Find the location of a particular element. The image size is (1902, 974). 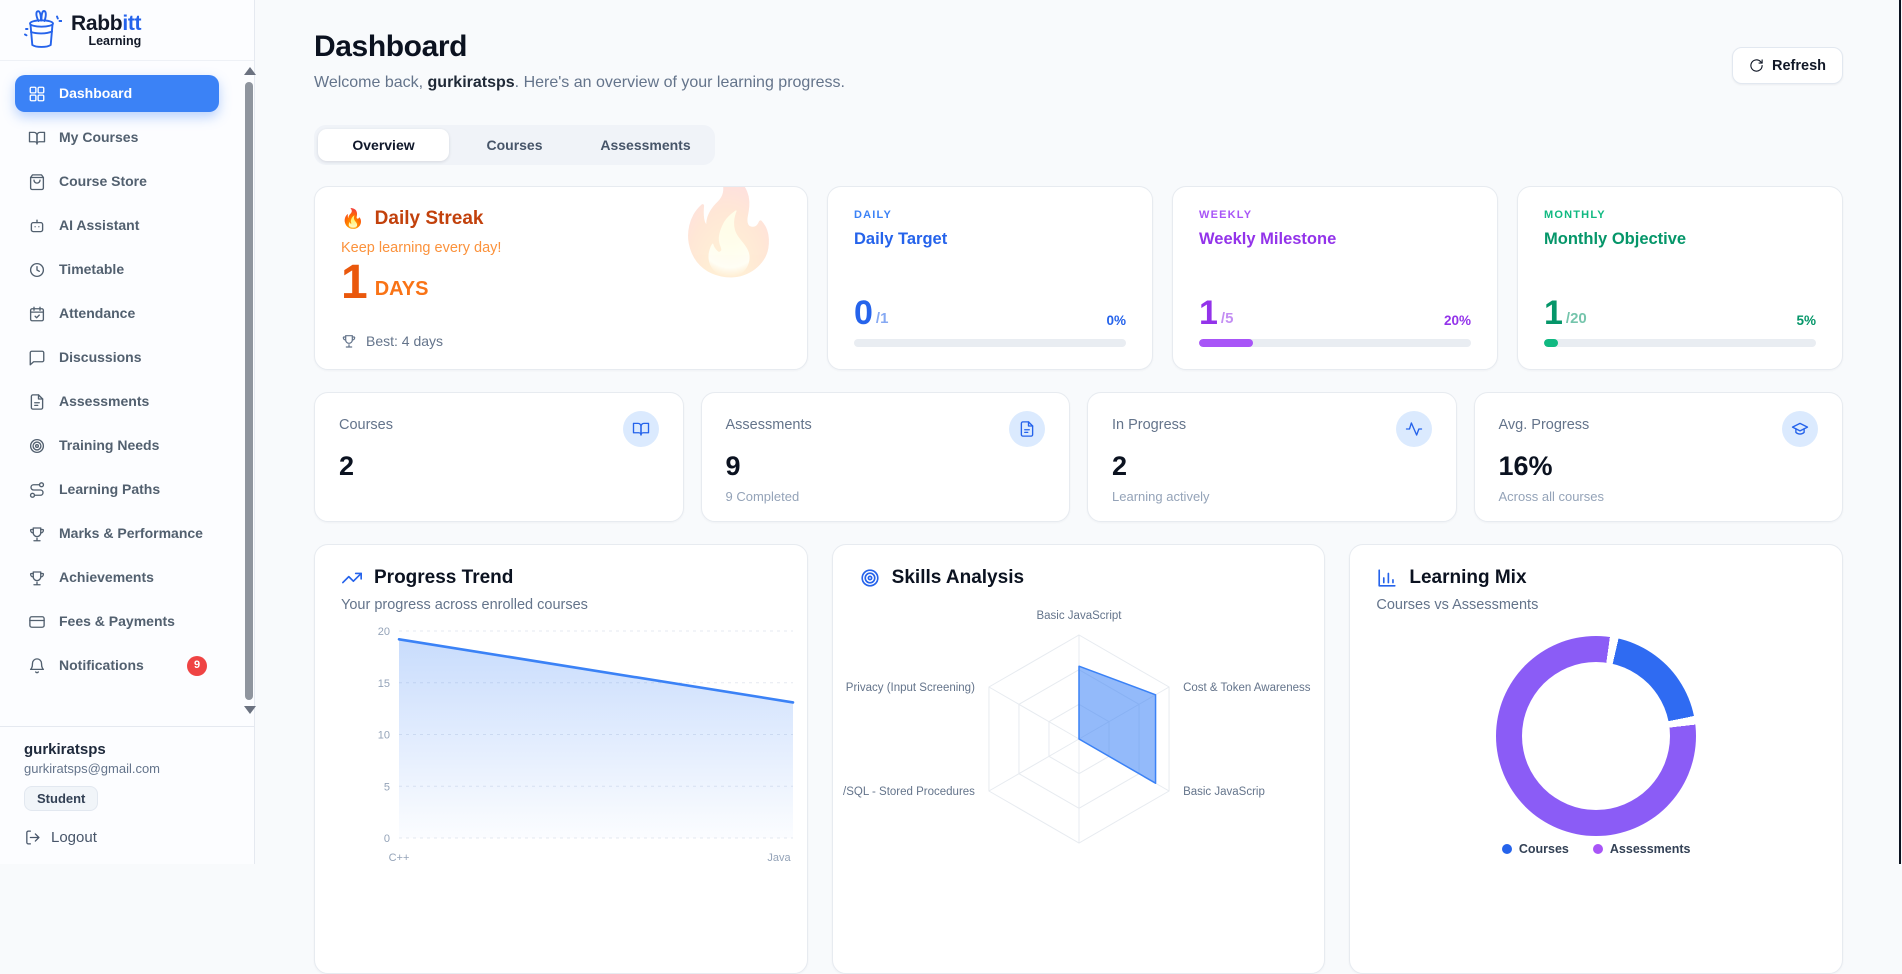

tab-courses: Courses is located at coordinates (514, 145).